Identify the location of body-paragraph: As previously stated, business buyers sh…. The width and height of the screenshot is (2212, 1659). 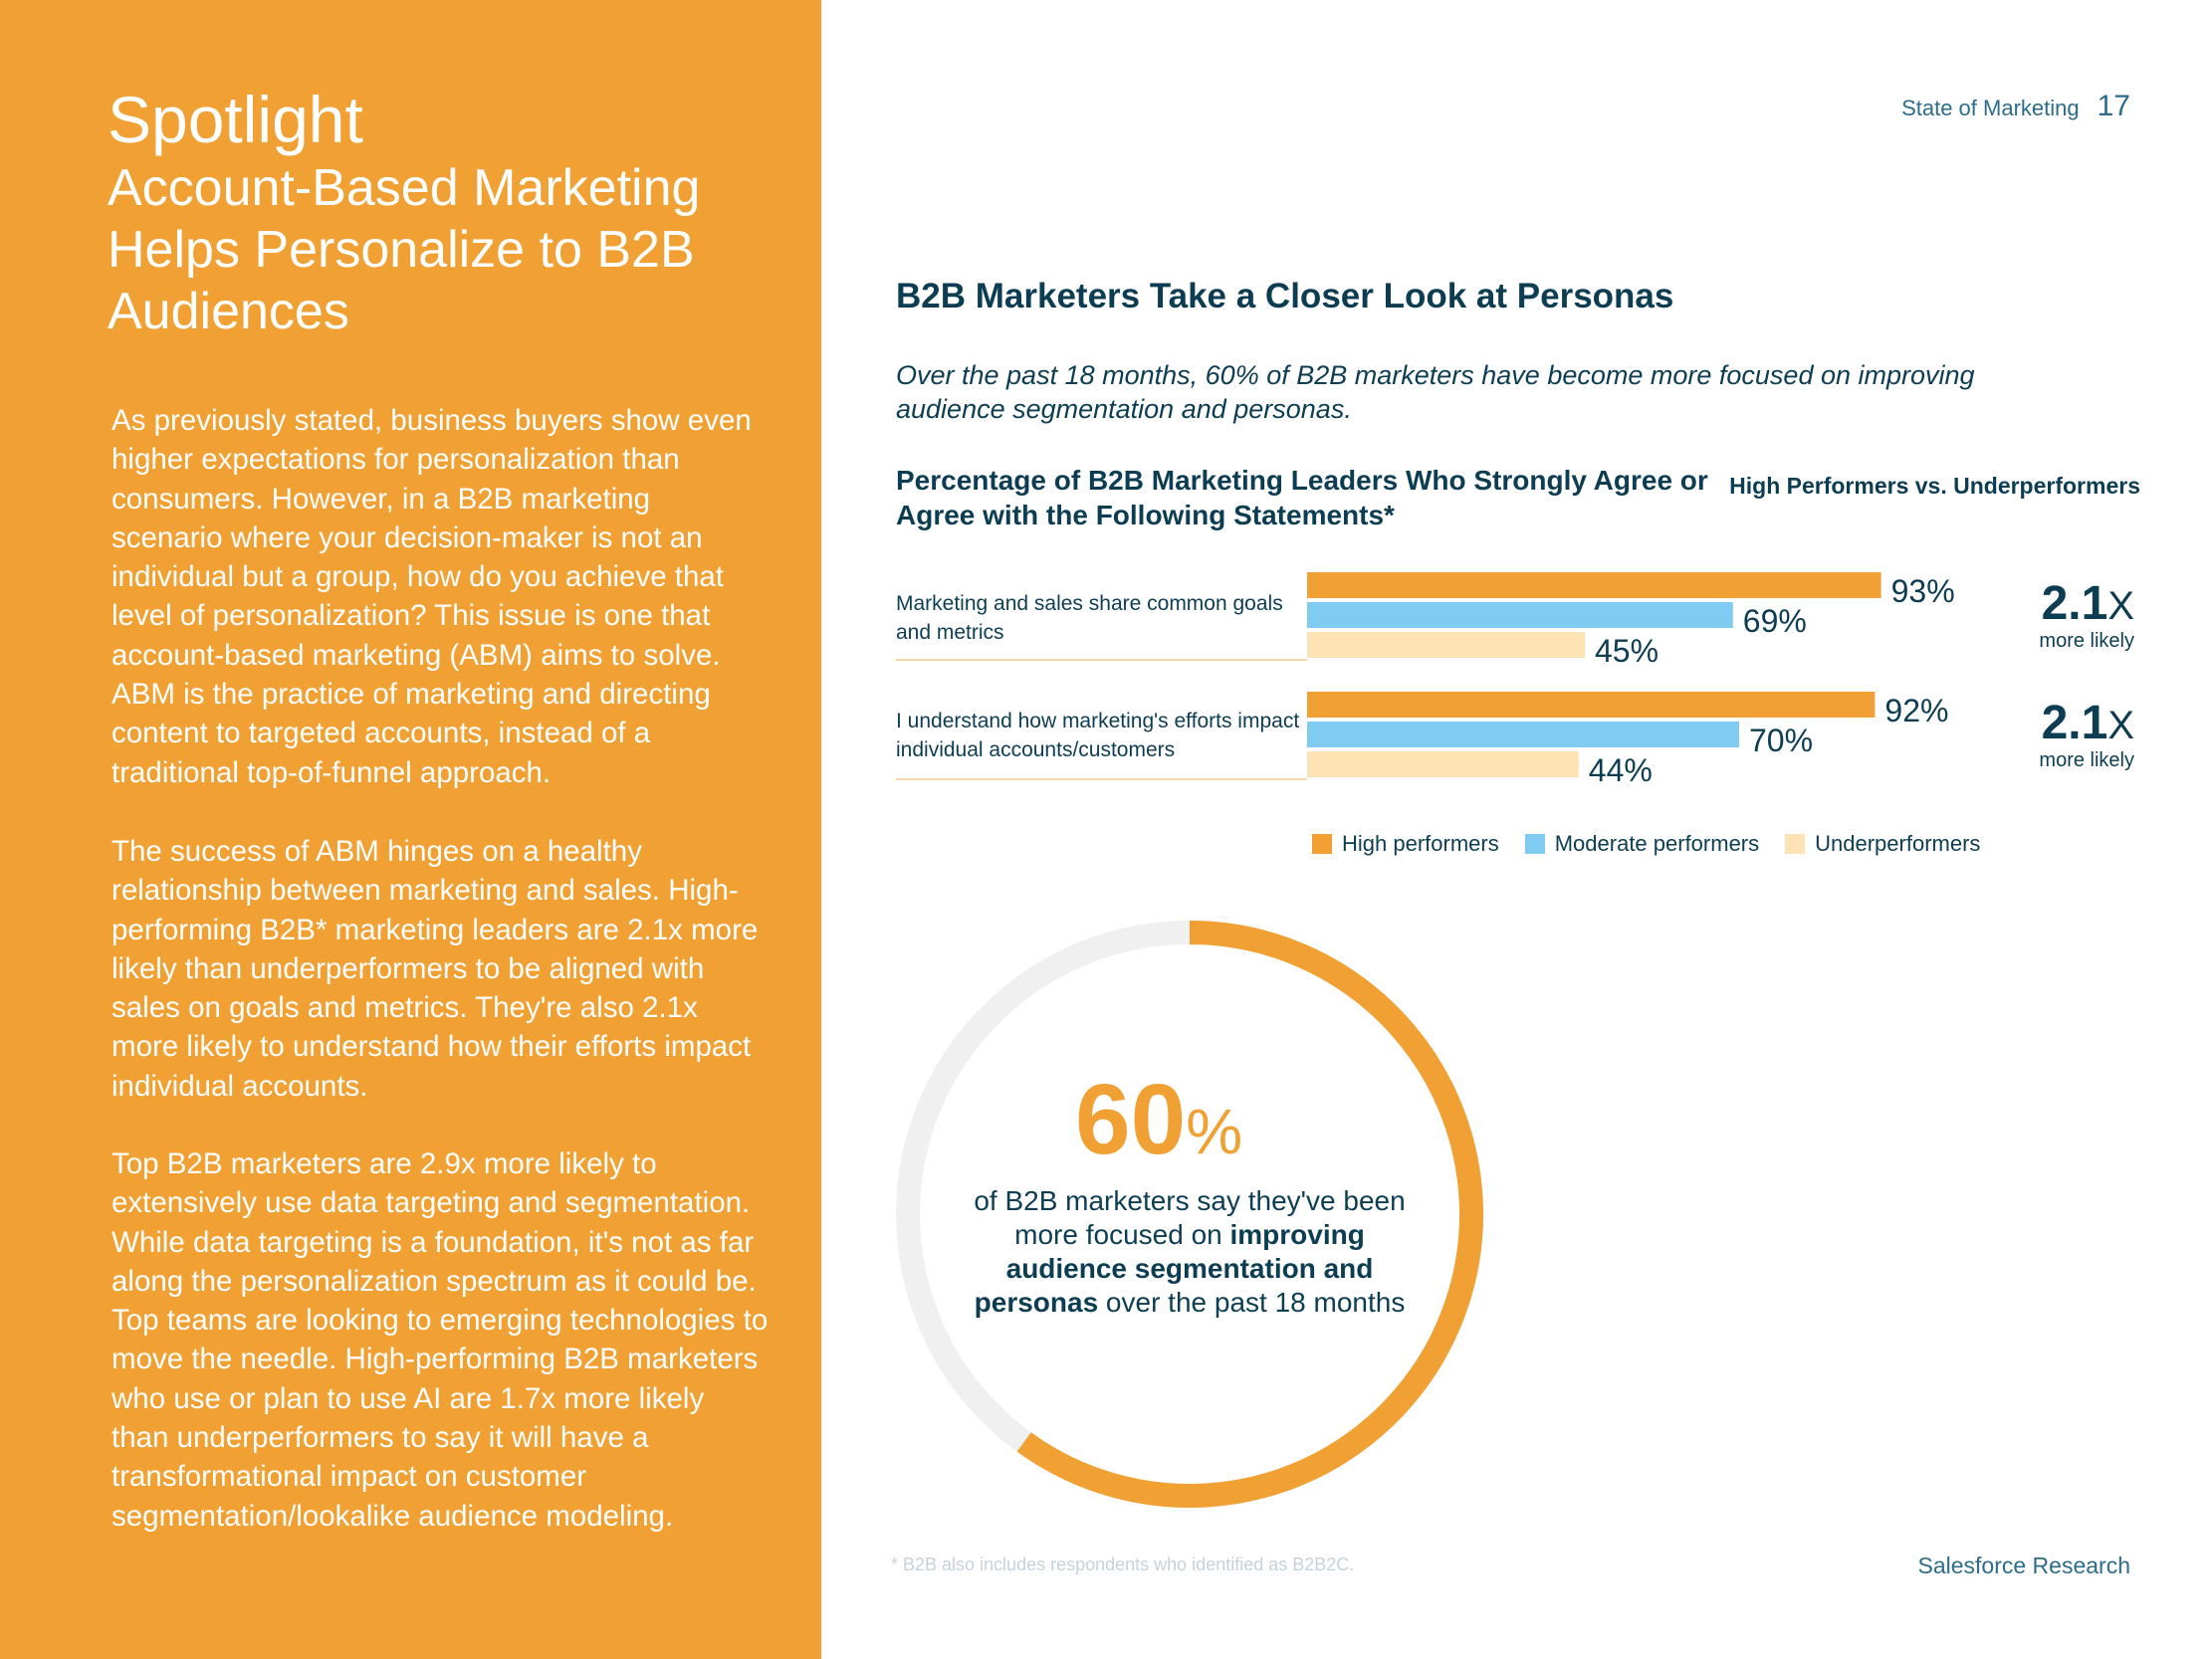
(431, 596).